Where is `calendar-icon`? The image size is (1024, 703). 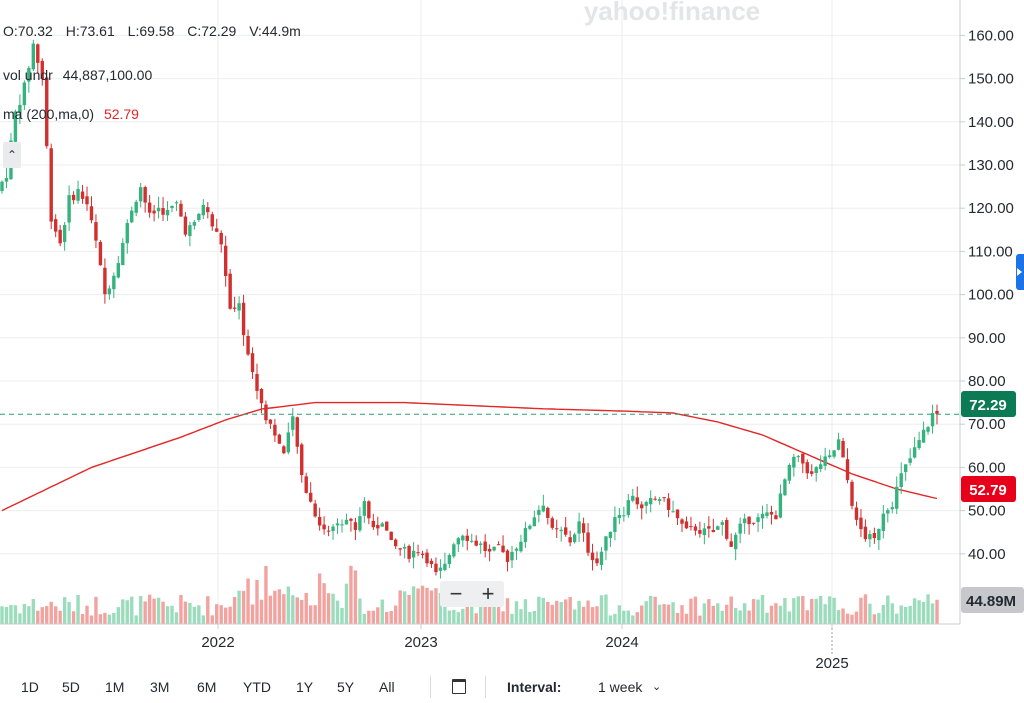 calendar-icon is located at coordinates (459, 686).